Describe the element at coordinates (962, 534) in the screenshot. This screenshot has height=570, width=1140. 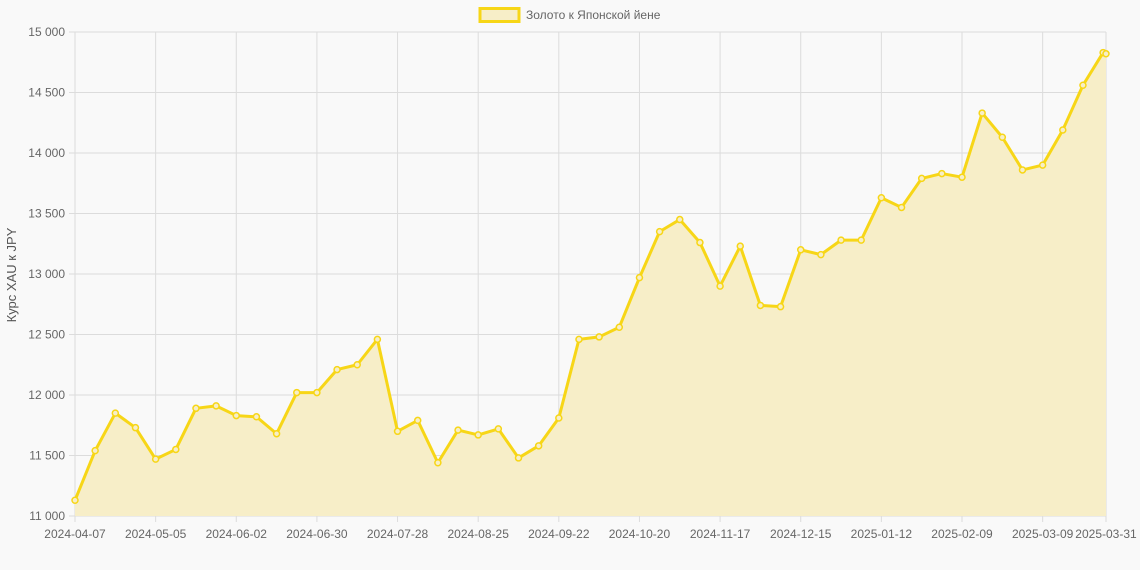
I see `x-tick-label: 2025-02-09` at that location.